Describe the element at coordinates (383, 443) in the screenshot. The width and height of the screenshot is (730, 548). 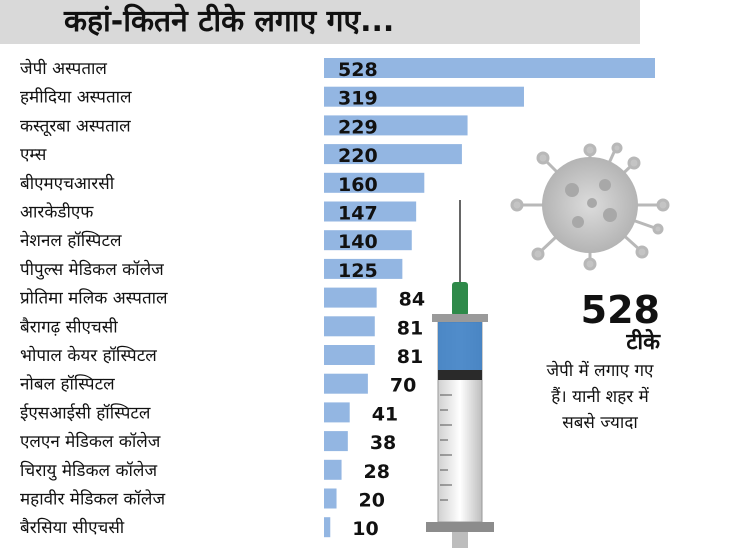
I see `value-label: 38` at that location.